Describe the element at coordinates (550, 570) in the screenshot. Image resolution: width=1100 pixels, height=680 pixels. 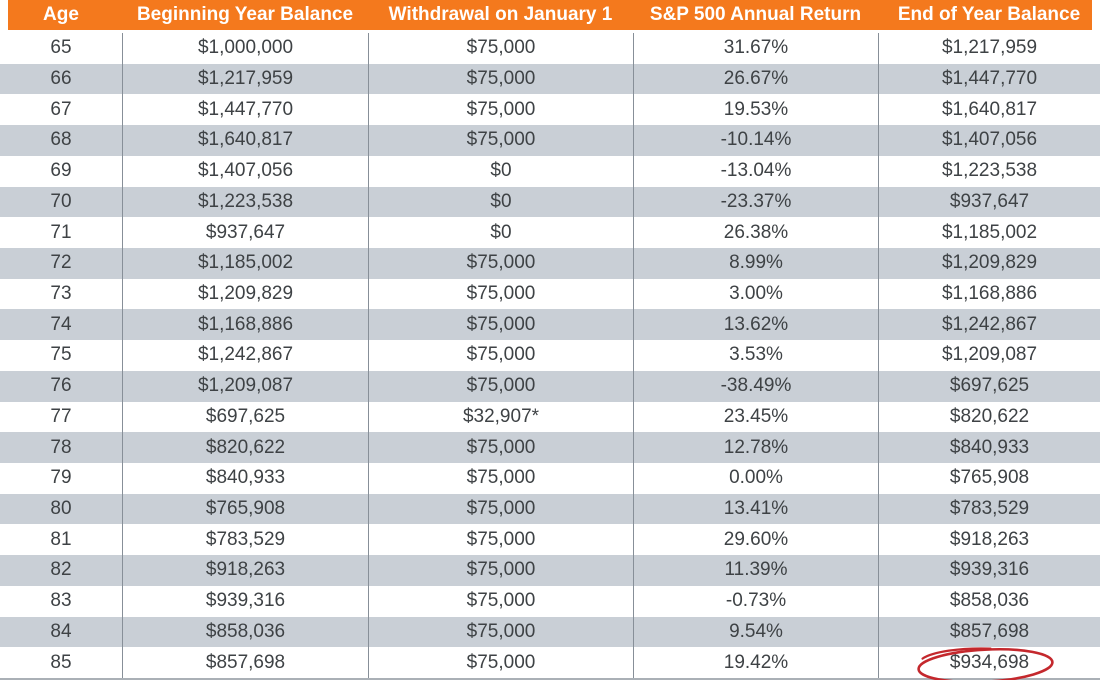
I see `table-row: 82 $918,263 $75,000 11.39% $939,316` at that location.